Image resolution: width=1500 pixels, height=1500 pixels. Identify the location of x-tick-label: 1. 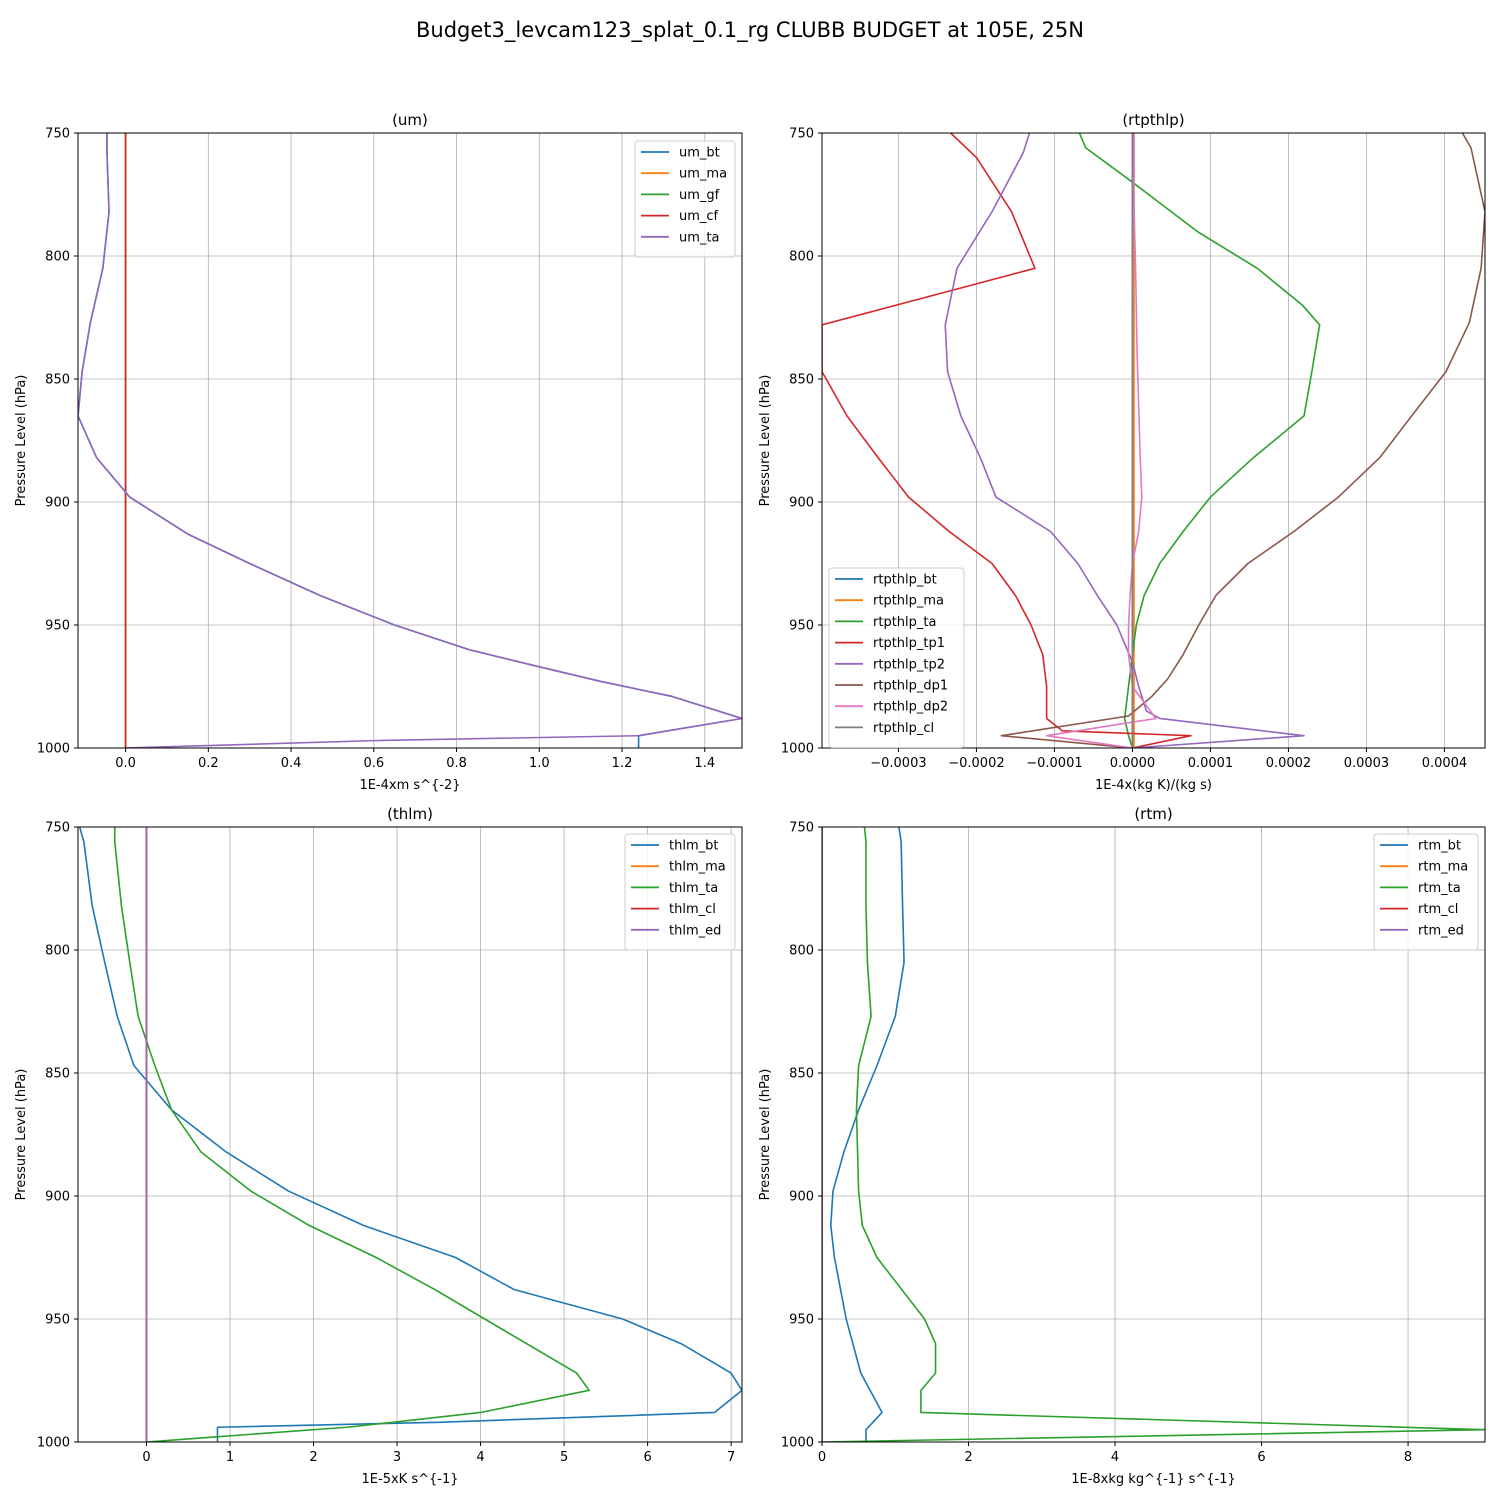
(230, 1457).